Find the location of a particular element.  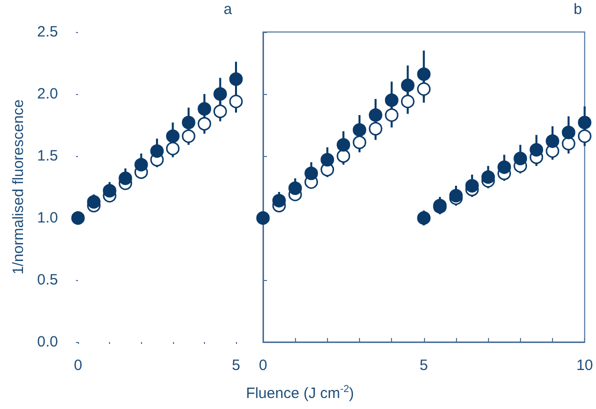

y-tick-label: 1.0 is located at coordinates (47, 218).